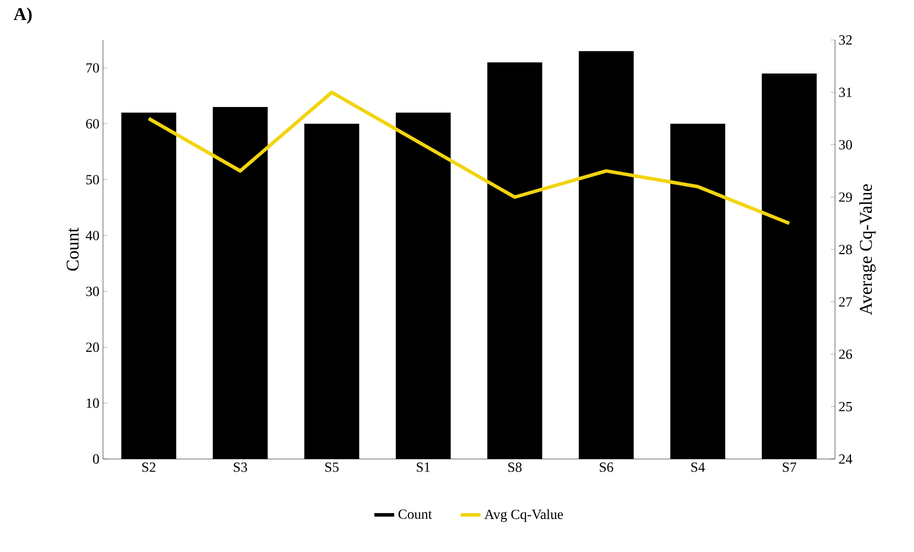  What do you see at coordinates (845, 40) in the screenshot?
I see `y2-tick-label: 32` at bounding box center [845, 40].